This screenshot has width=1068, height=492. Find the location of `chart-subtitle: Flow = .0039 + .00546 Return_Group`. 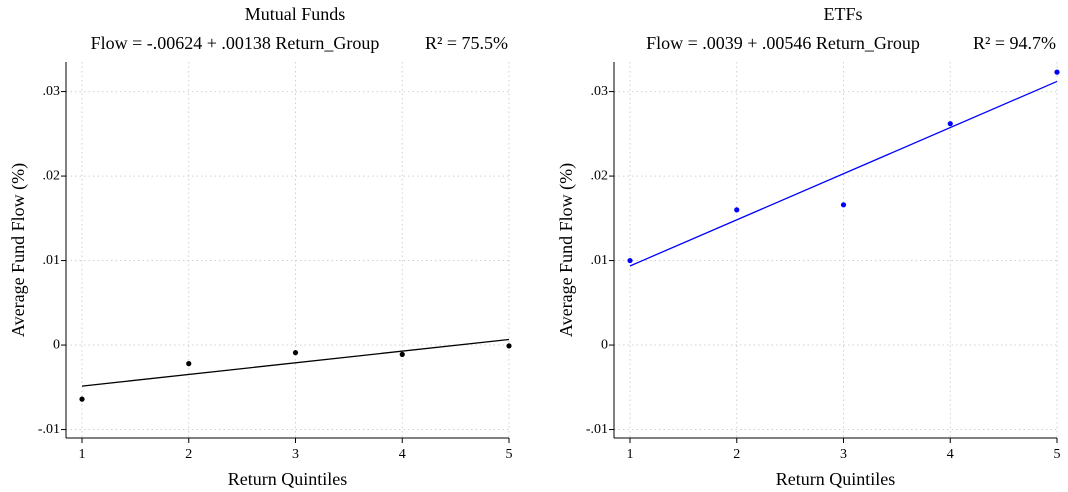

chart-subtitle: Flow = .0039 + .00546 Return_Group is located at coordinates (783, 43).